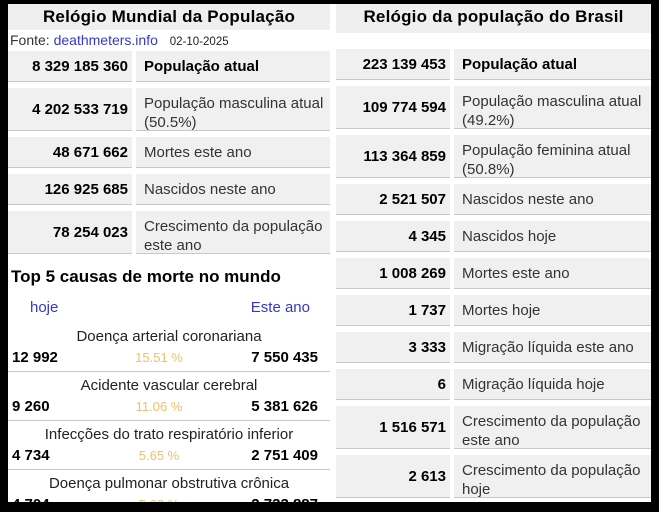  I want to click on cause-percent-value: 5.65 %, so click(159, 455).